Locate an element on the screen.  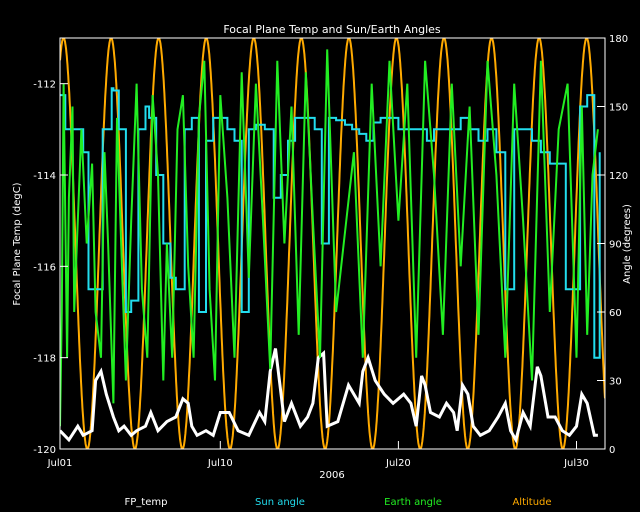
x-tick-label: Jul10 is located at coordinates (220, 463).